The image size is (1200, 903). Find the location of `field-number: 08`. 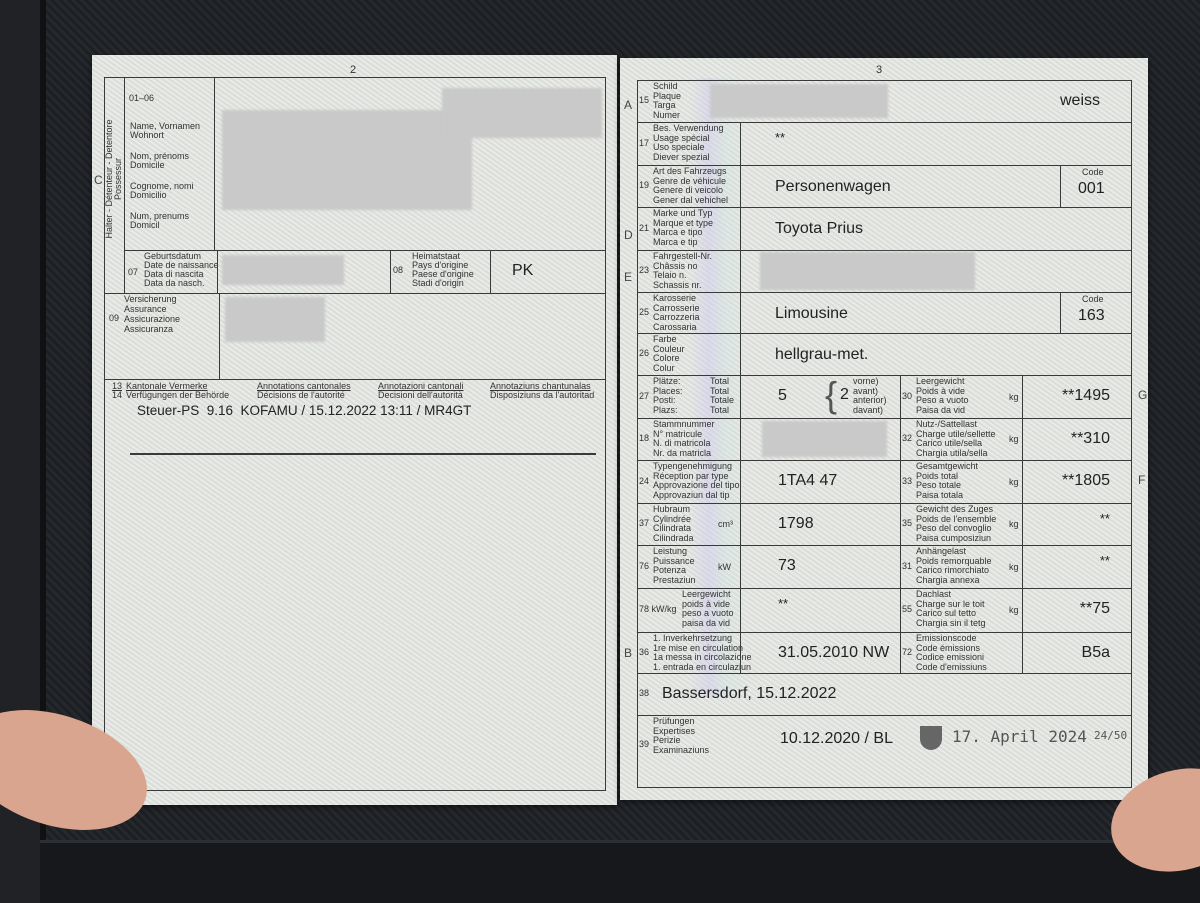

field-number: 08 is located at coordinates (398, 270).